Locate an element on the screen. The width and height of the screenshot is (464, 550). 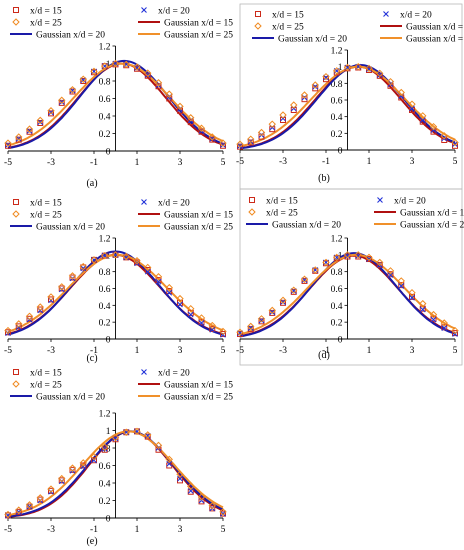
legend-label: x/d = 20 is located at coordinates (174, 204).